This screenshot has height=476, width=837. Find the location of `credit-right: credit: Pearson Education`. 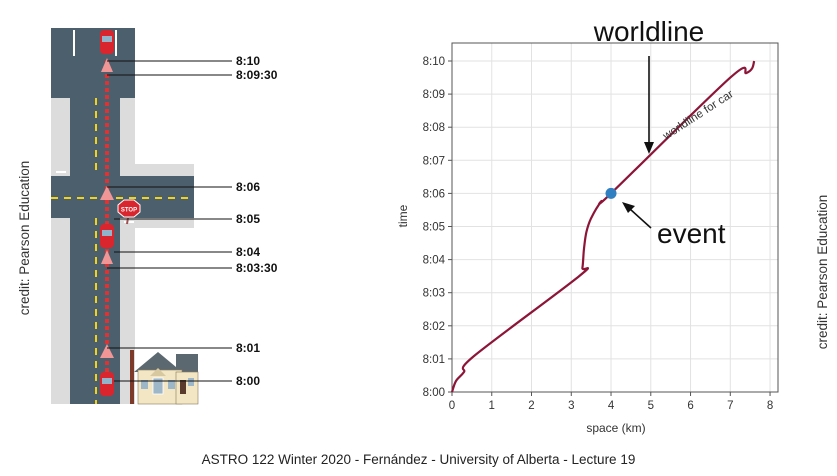

credit-right: credit: Pearson Education is located at coordinates (822, 272).